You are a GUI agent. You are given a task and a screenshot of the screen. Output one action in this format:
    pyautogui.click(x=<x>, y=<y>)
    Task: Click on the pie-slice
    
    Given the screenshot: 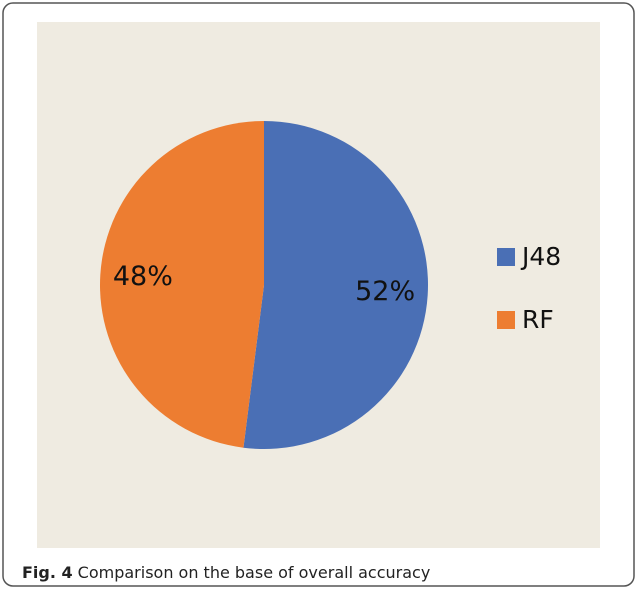 What is the action you would take?
    pyautogui.click(x=182, y=284)
    